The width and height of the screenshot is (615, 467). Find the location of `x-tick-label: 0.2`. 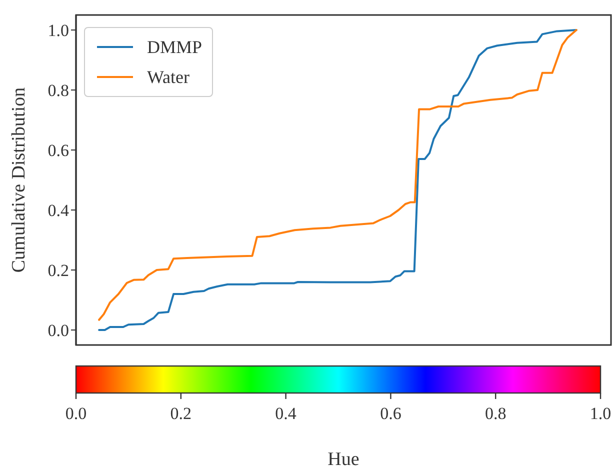

x-tick-label: 0.2 is located at coordinates (181, 413).